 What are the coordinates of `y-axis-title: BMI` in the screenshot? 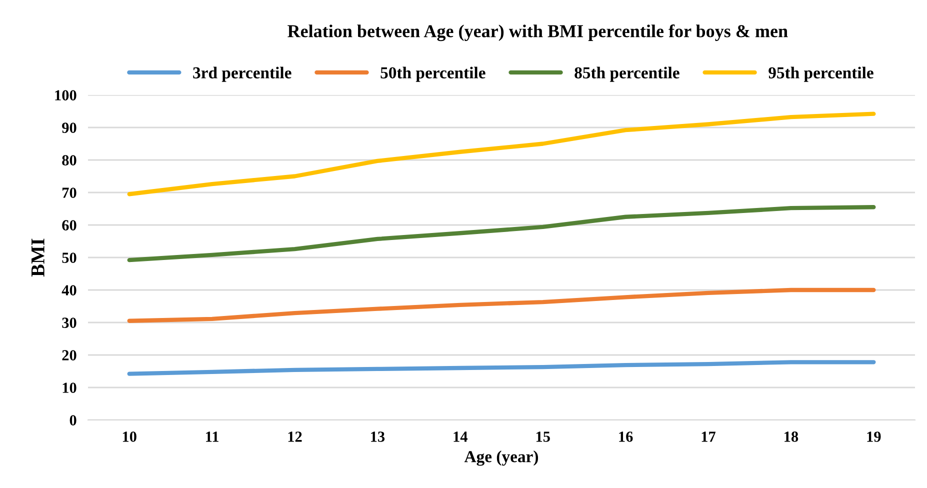 It's located at (38, 257).